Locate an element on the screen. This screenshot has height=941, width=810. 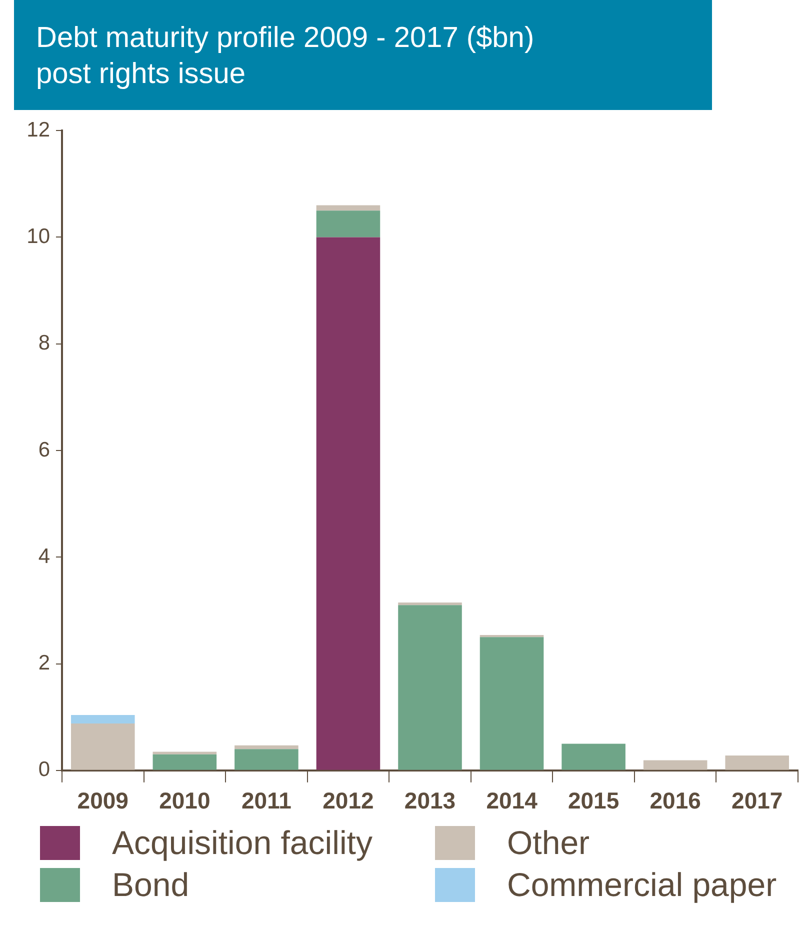
y-tick-label: 6 is located at coordinates (44, 450).